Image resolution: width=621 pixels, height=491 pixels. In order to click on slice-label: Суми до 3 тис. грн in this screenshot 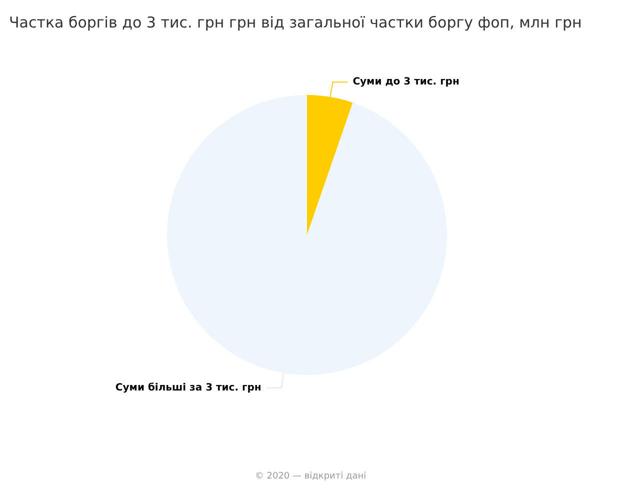, I will do `click(406, 82)`.